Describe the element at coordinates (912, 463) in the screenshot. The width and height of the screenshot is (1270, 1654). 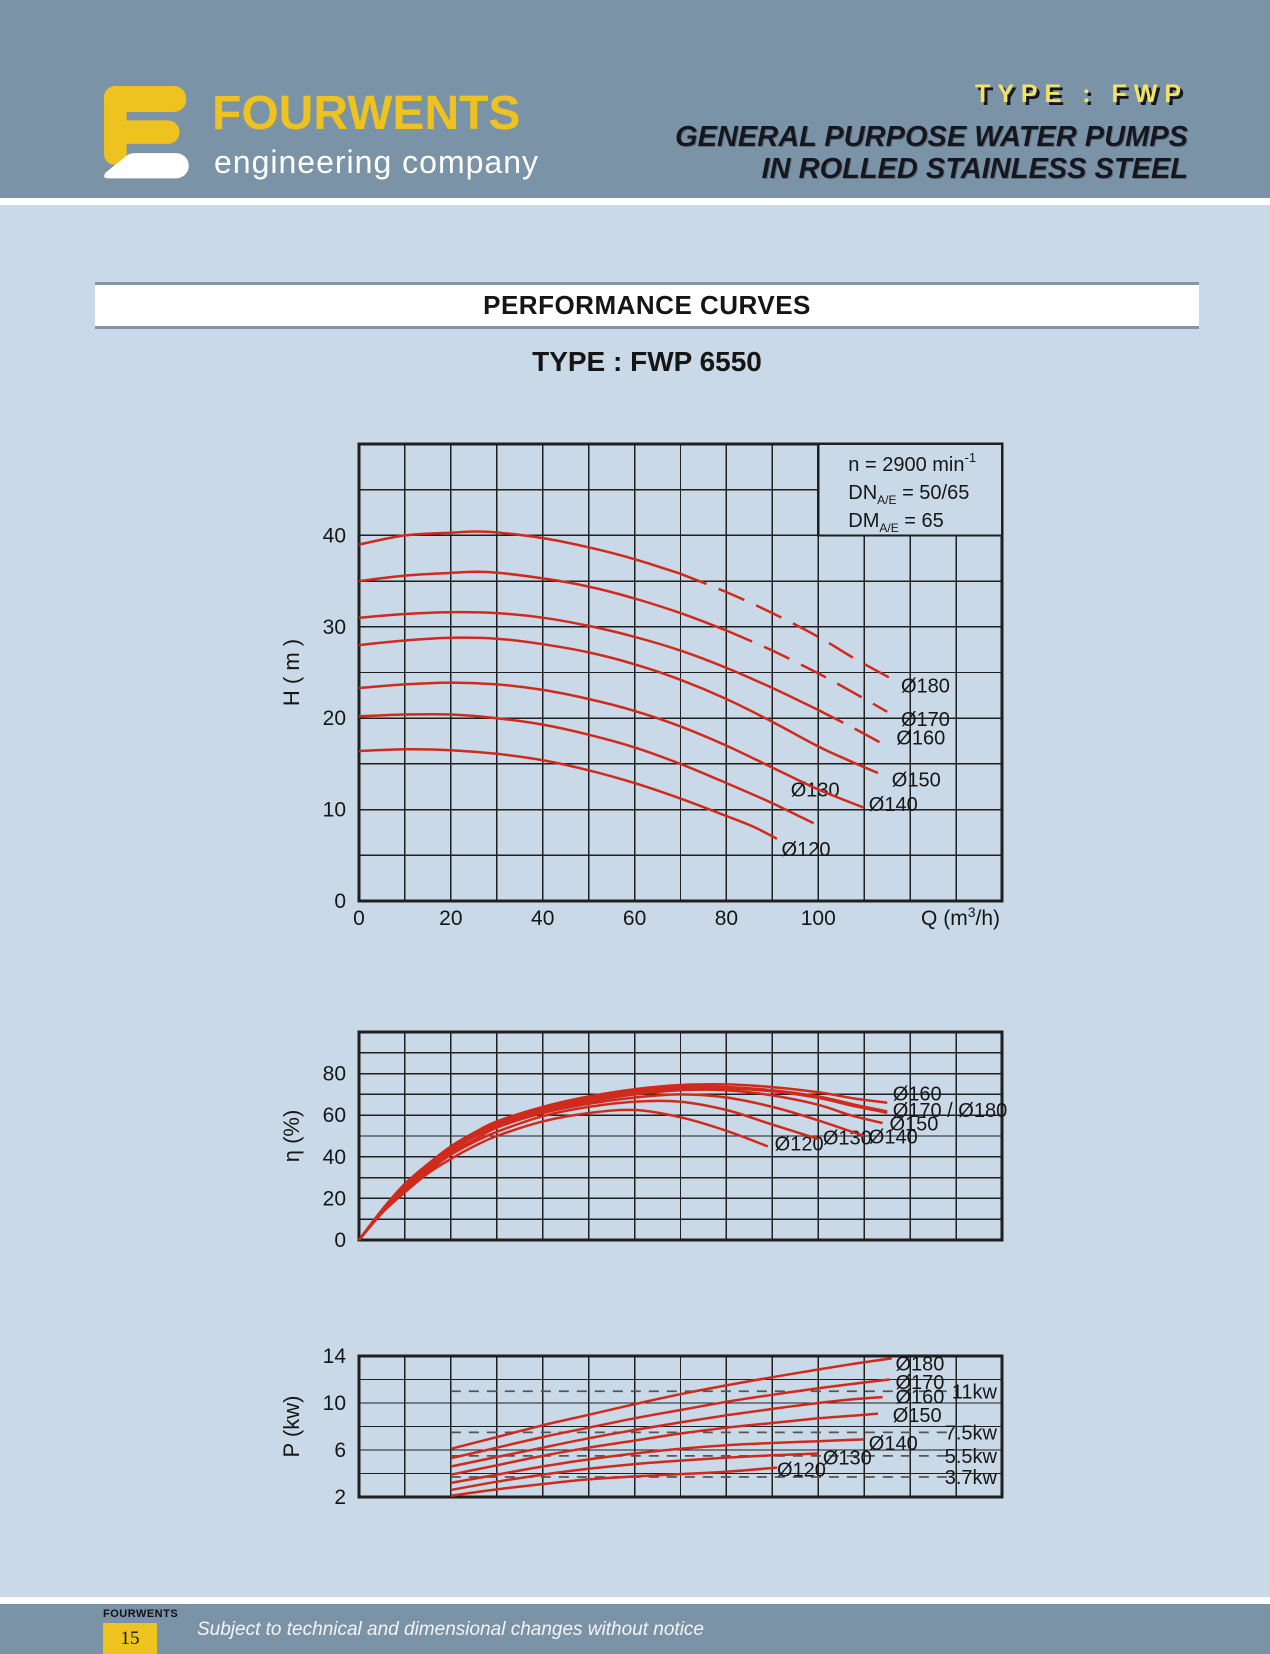
I see `annotation-line: n = 2900 min-1` at that location.